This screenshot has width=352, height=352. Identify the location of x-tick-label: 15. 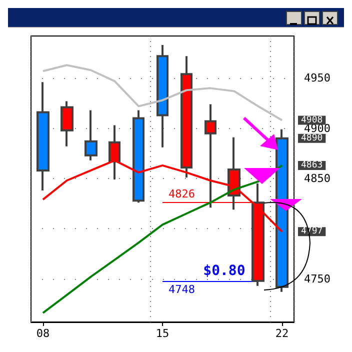
(163, 333).